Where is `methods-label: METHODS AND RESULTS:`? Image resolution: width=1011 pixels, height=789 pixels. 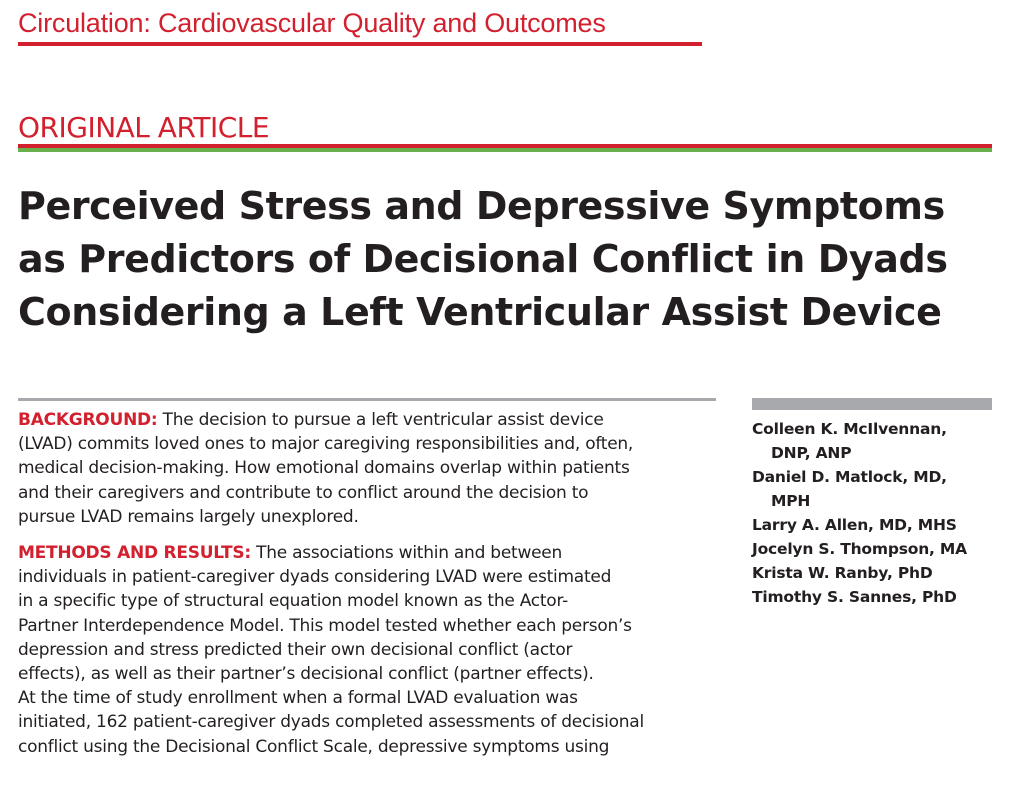 methods-label: METHODS AND RESULTS: is located at coordinates (134, 553).